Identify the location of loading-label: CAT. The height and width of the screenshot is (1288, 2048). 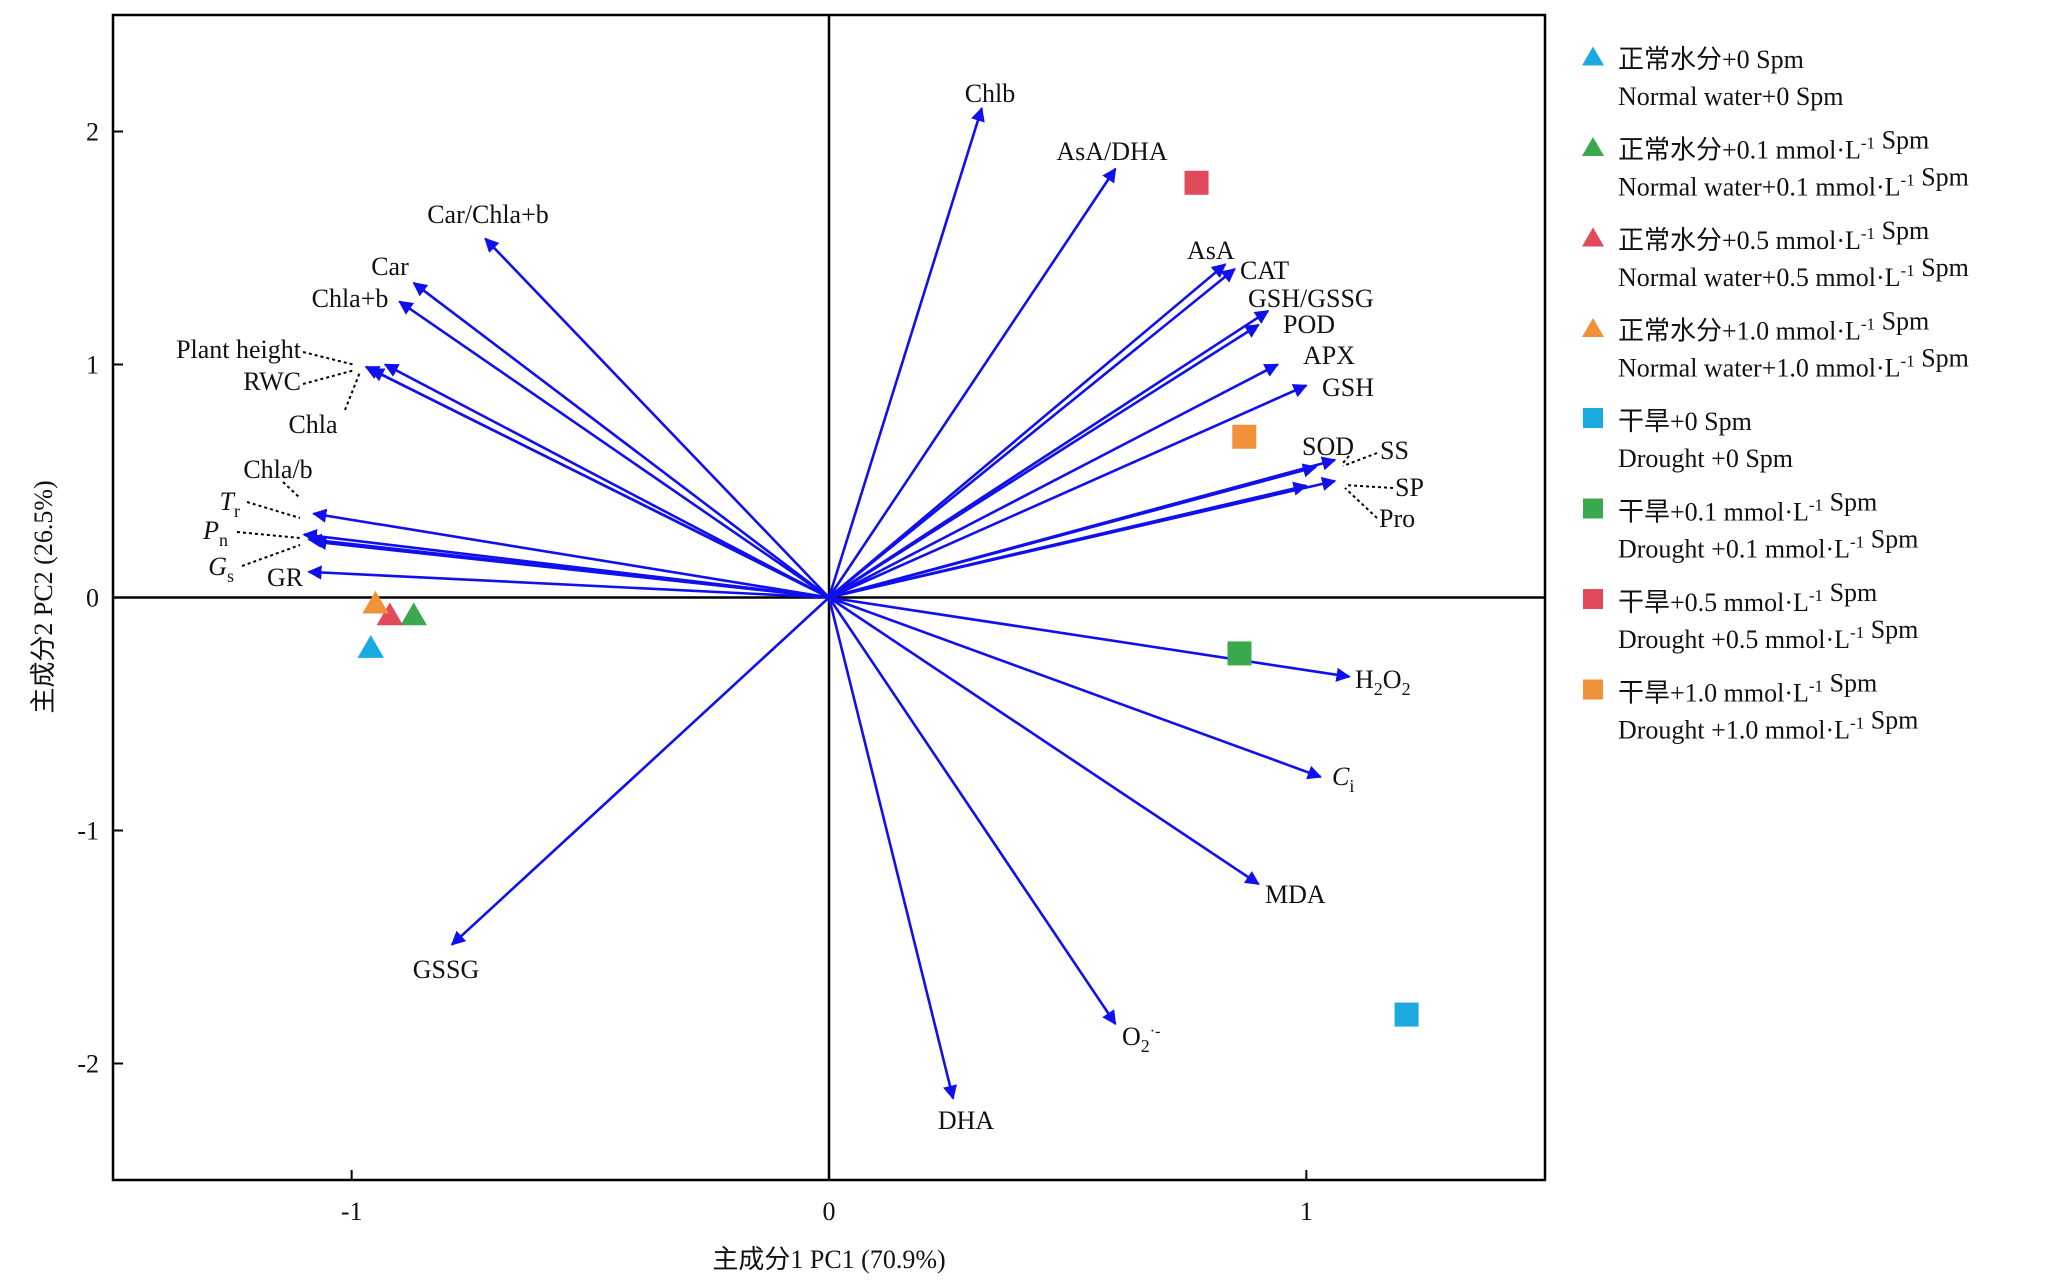
(1264, 270).